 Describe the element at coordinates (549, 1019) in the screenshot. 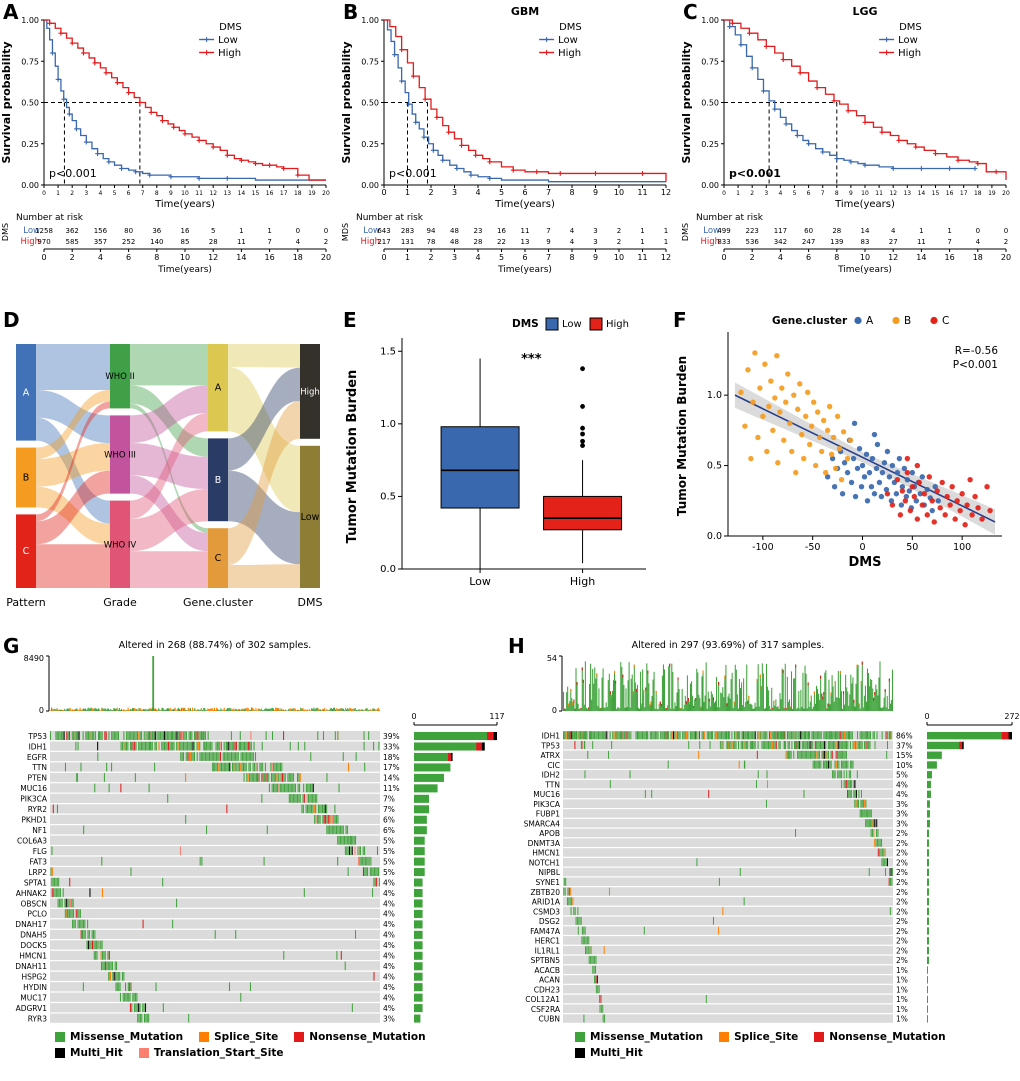

I see `svg-text: CUBN` at that location.